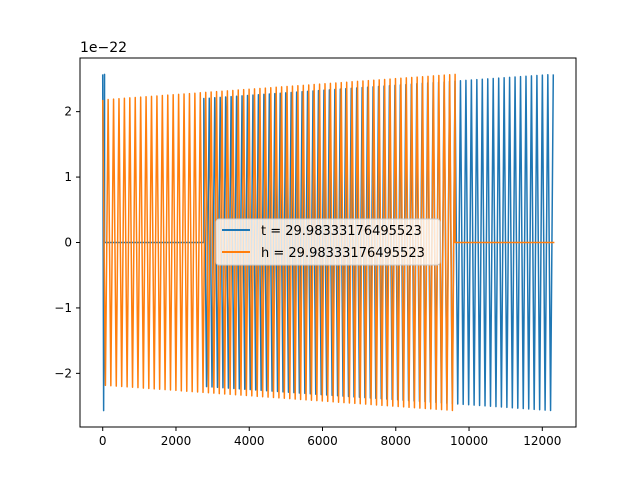  I want to click on x-tick-label: 0, so click(103, 441).